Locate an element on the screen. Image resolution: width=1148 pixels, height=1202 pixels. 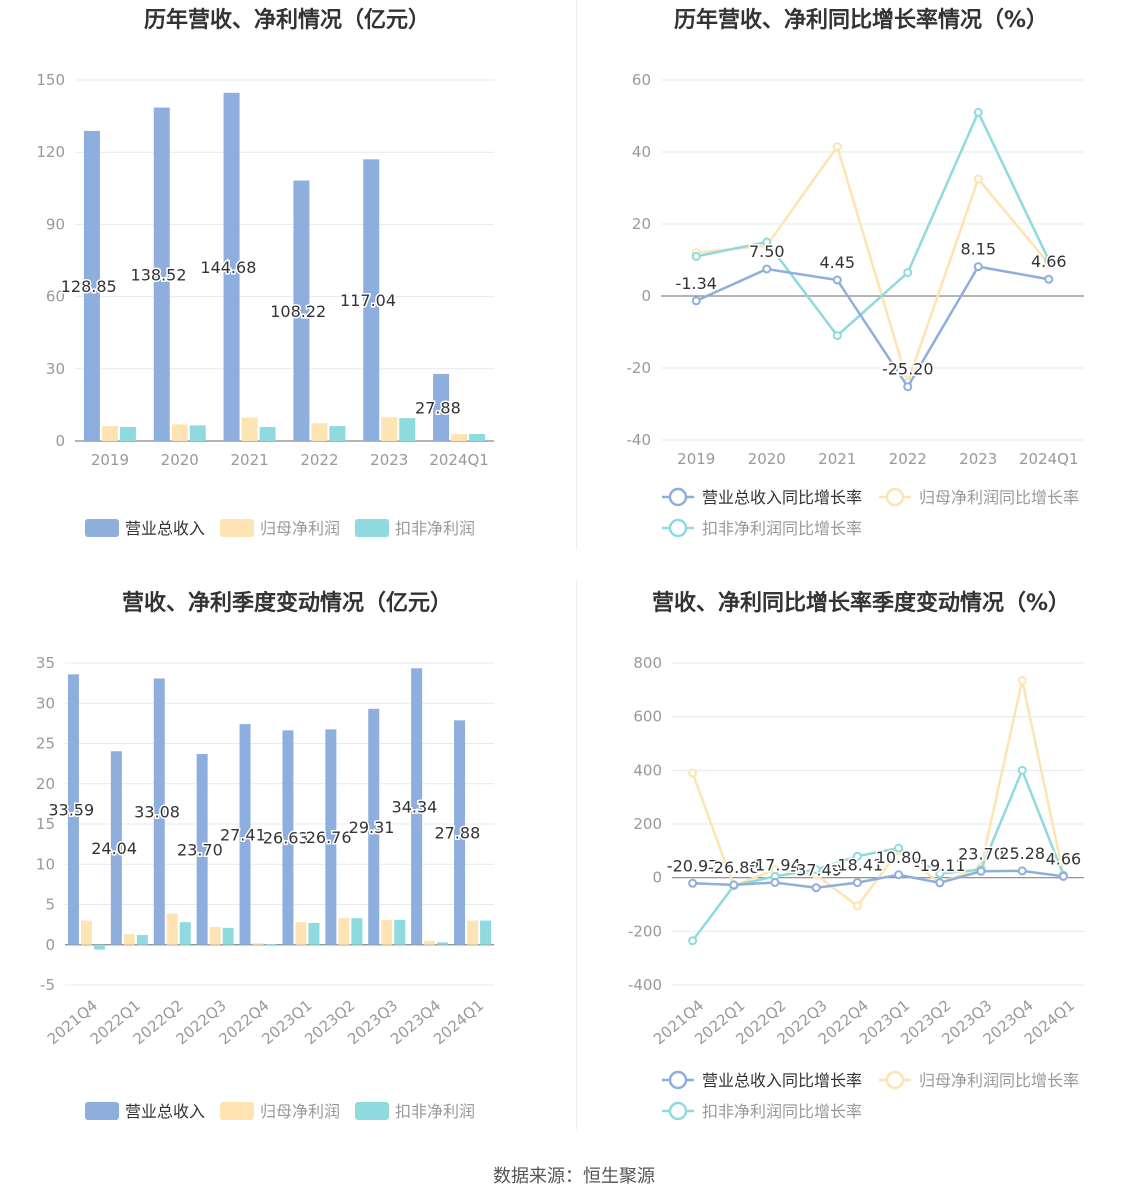
y-tick-label: 40 is located at coordinates (641, 152).